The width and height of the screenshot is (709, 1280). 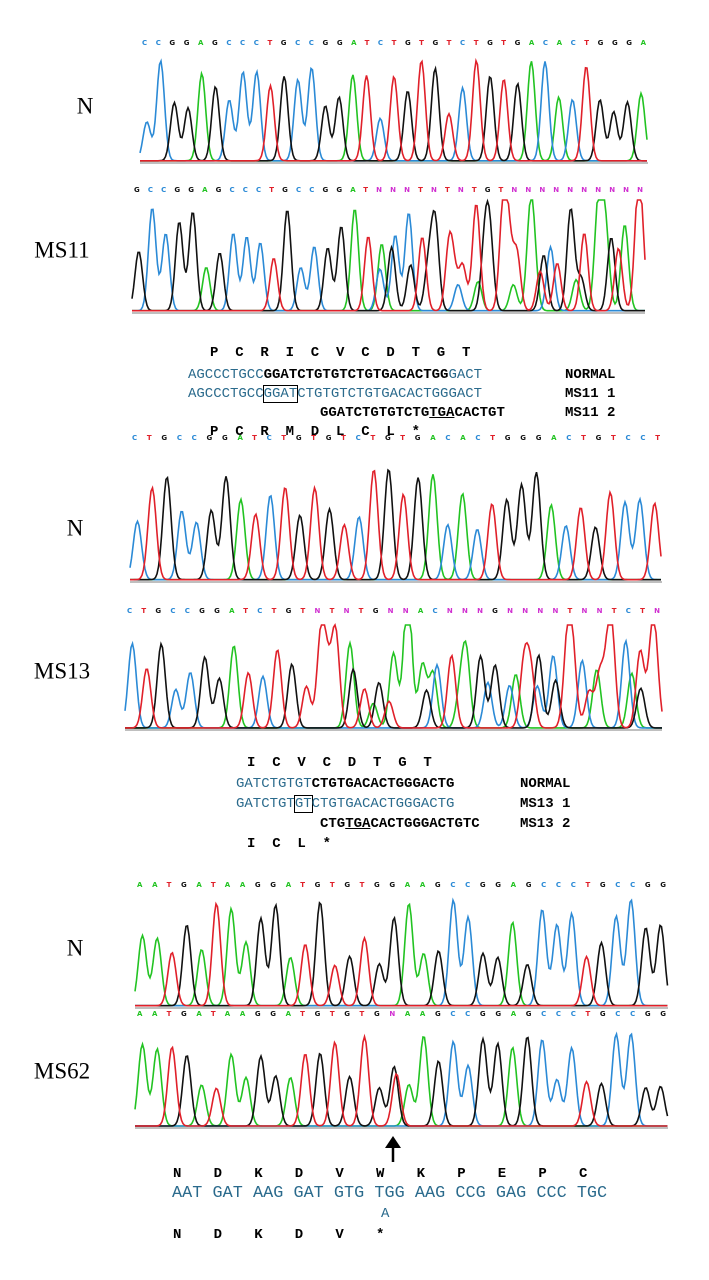 I want to click on sequence-segment: CTG, so click(x=333, y=824).